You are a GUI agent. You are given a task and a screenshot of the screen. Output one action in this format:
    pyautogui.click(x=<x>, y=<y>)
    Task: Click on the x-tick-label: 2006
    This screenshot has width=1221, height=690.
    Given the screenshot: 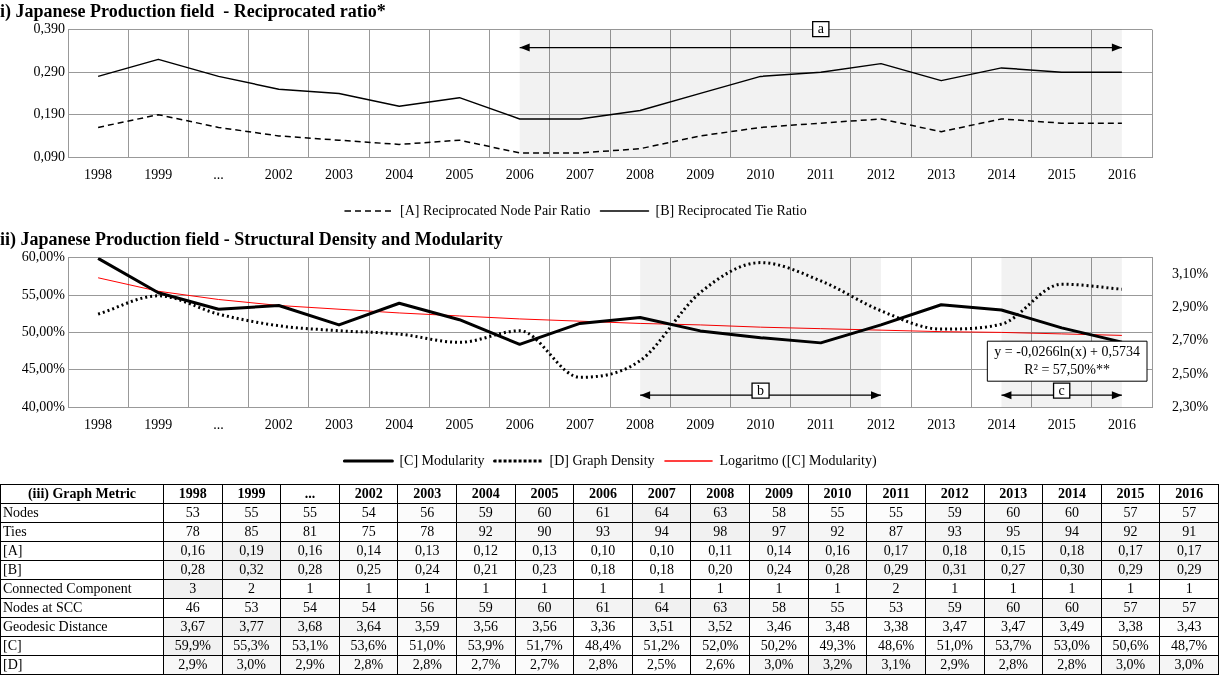 What is the action you would take?
    pyautogui.click(x=519, y=175)
    